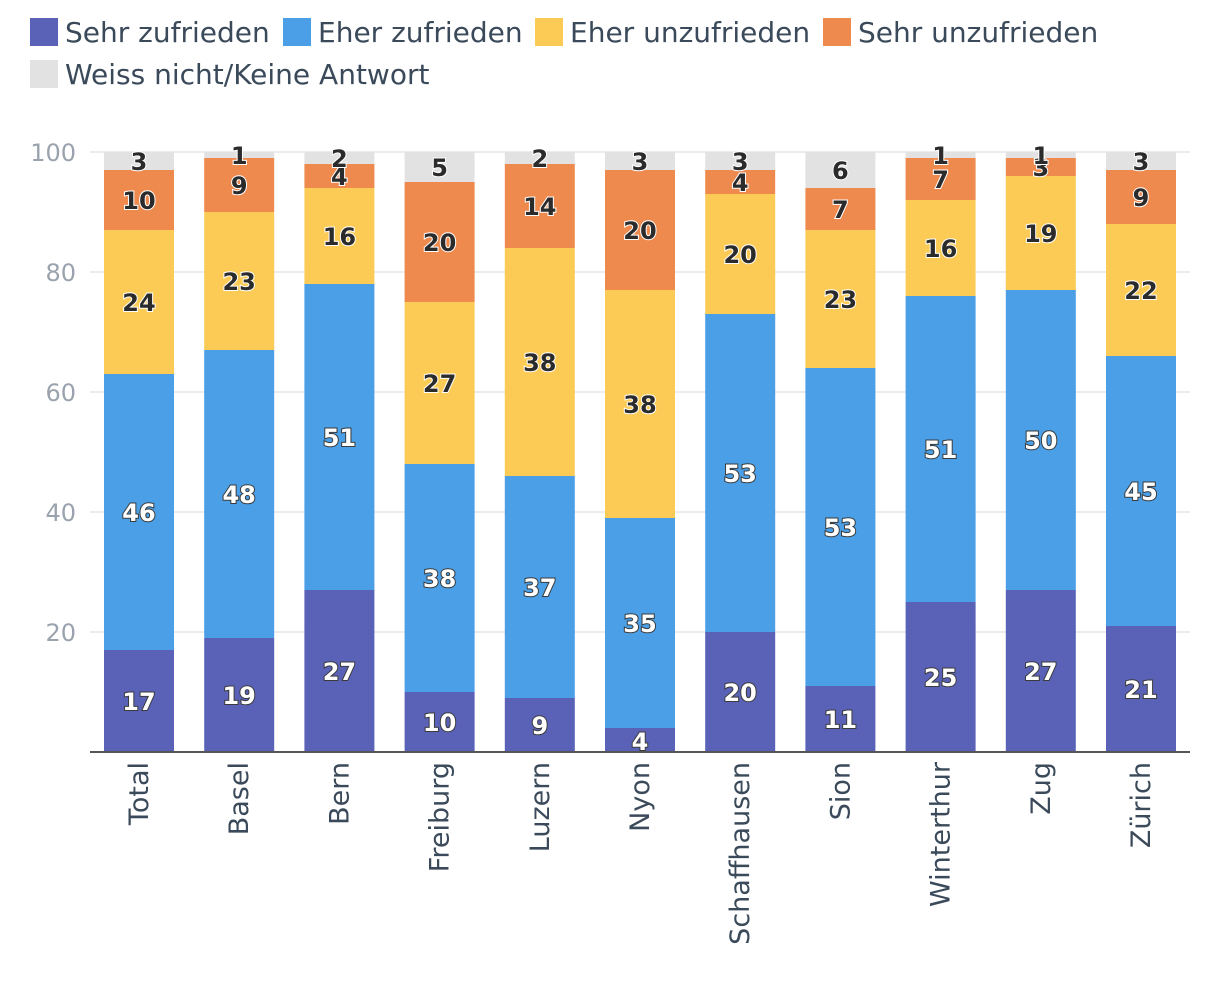  What do you see at coordinates (740, 692) in the screenshot?
I see `bar-schaffhausen-sehr-zufrieden` at bounding box center [740, 692].